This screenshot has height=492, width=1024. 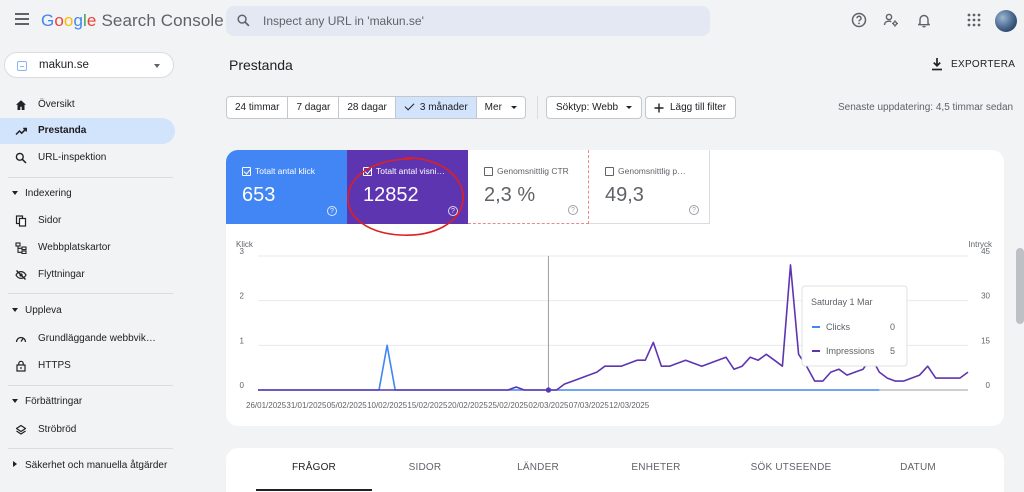 I want to click on collapse-icon, so click(x=15, y=193).